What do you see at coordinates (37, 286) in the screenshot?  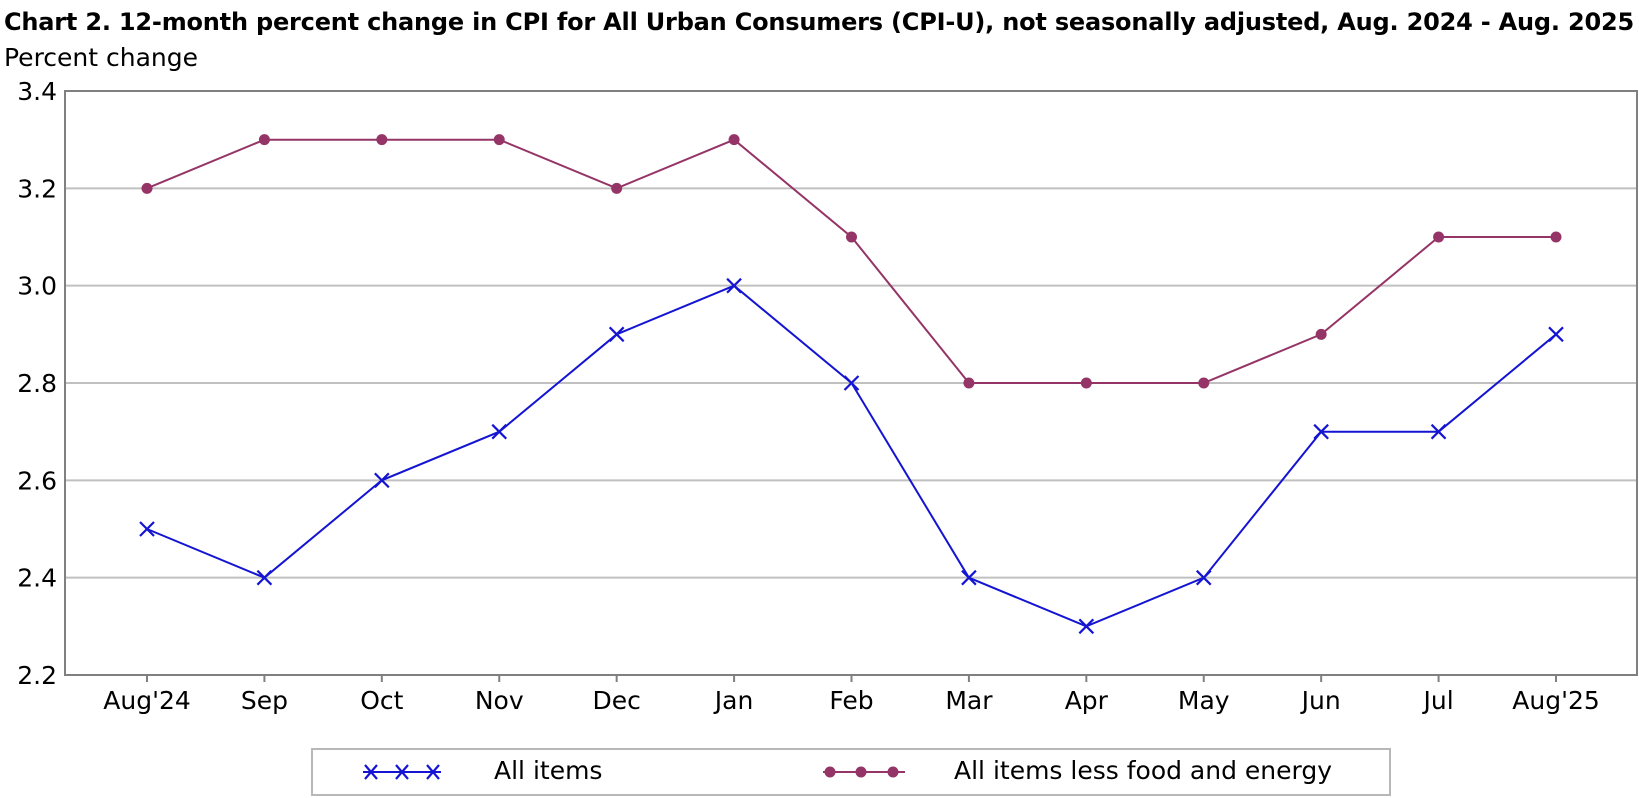 I see `y-tick-label: 3.0` at bounding box center [37, 286].